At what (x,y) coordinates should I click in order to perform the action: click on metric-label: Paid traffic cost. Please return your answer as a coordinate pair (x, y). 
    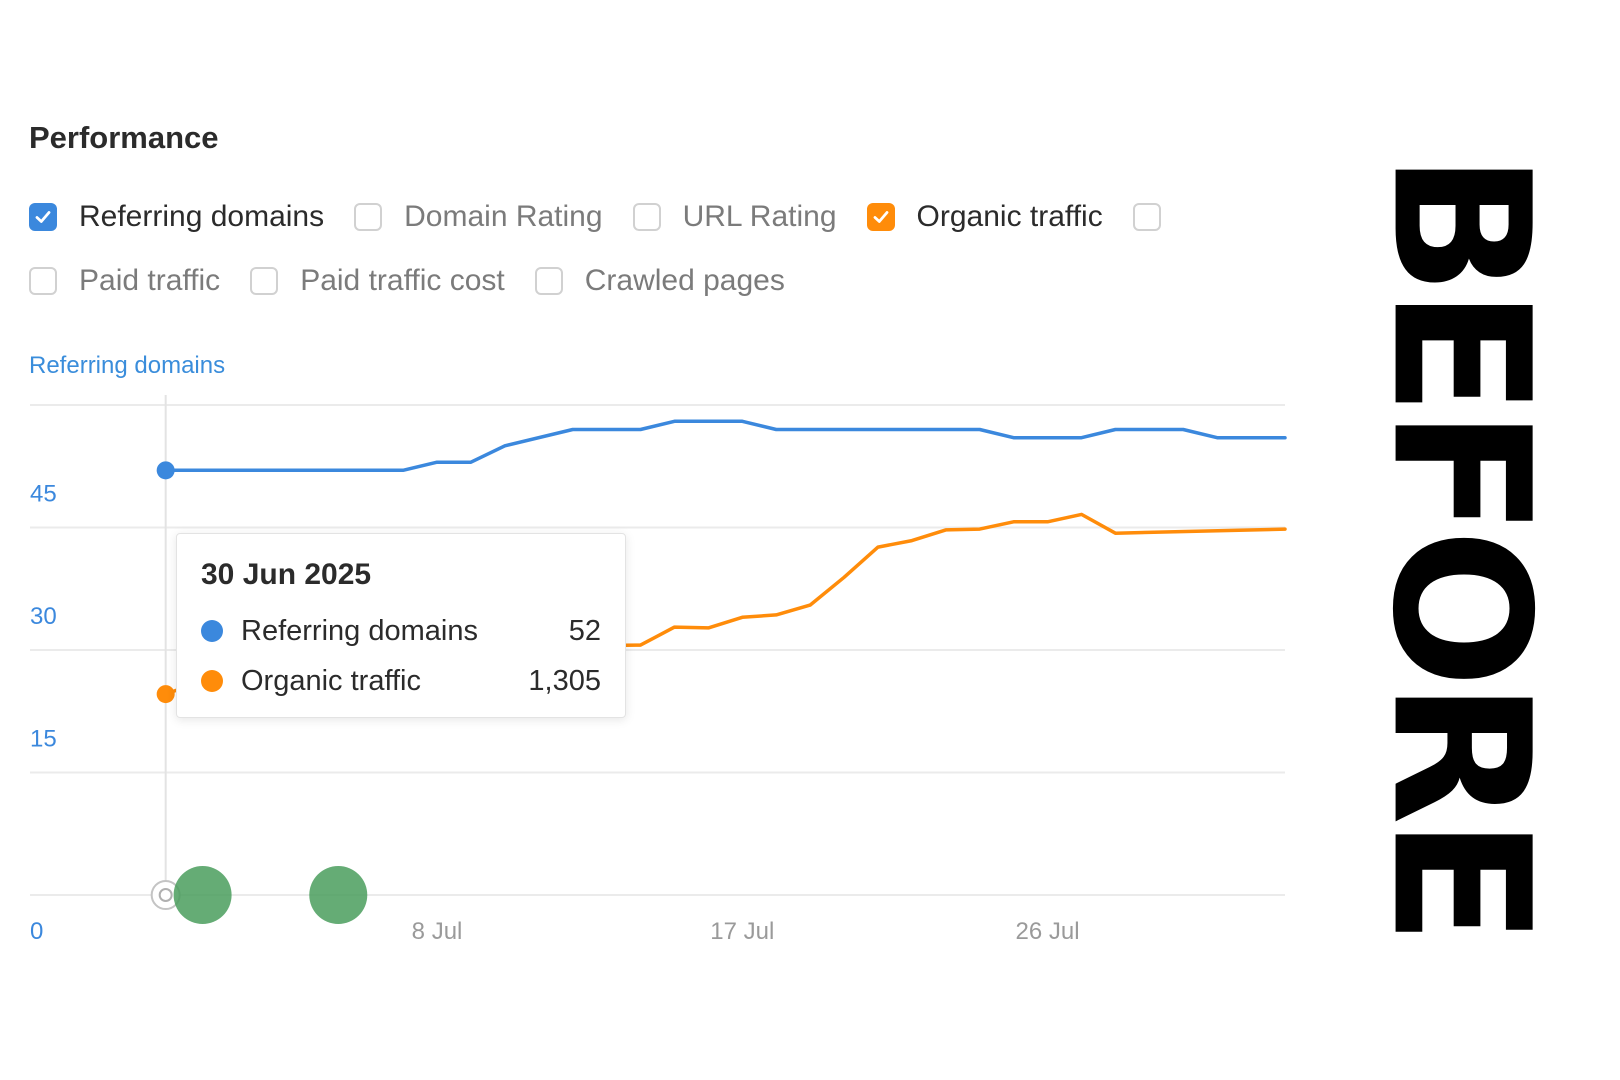
    Looking at the image, I should click on (402, 280).